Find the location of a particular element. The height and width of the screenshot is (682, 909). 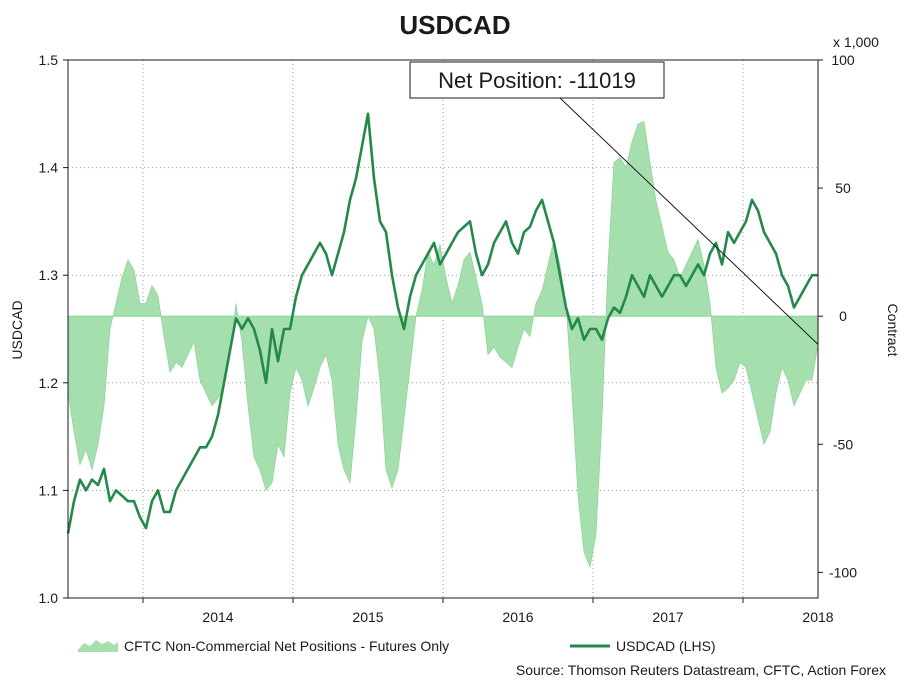

right-axis-label: Contract is located at coordinates (893, 330).